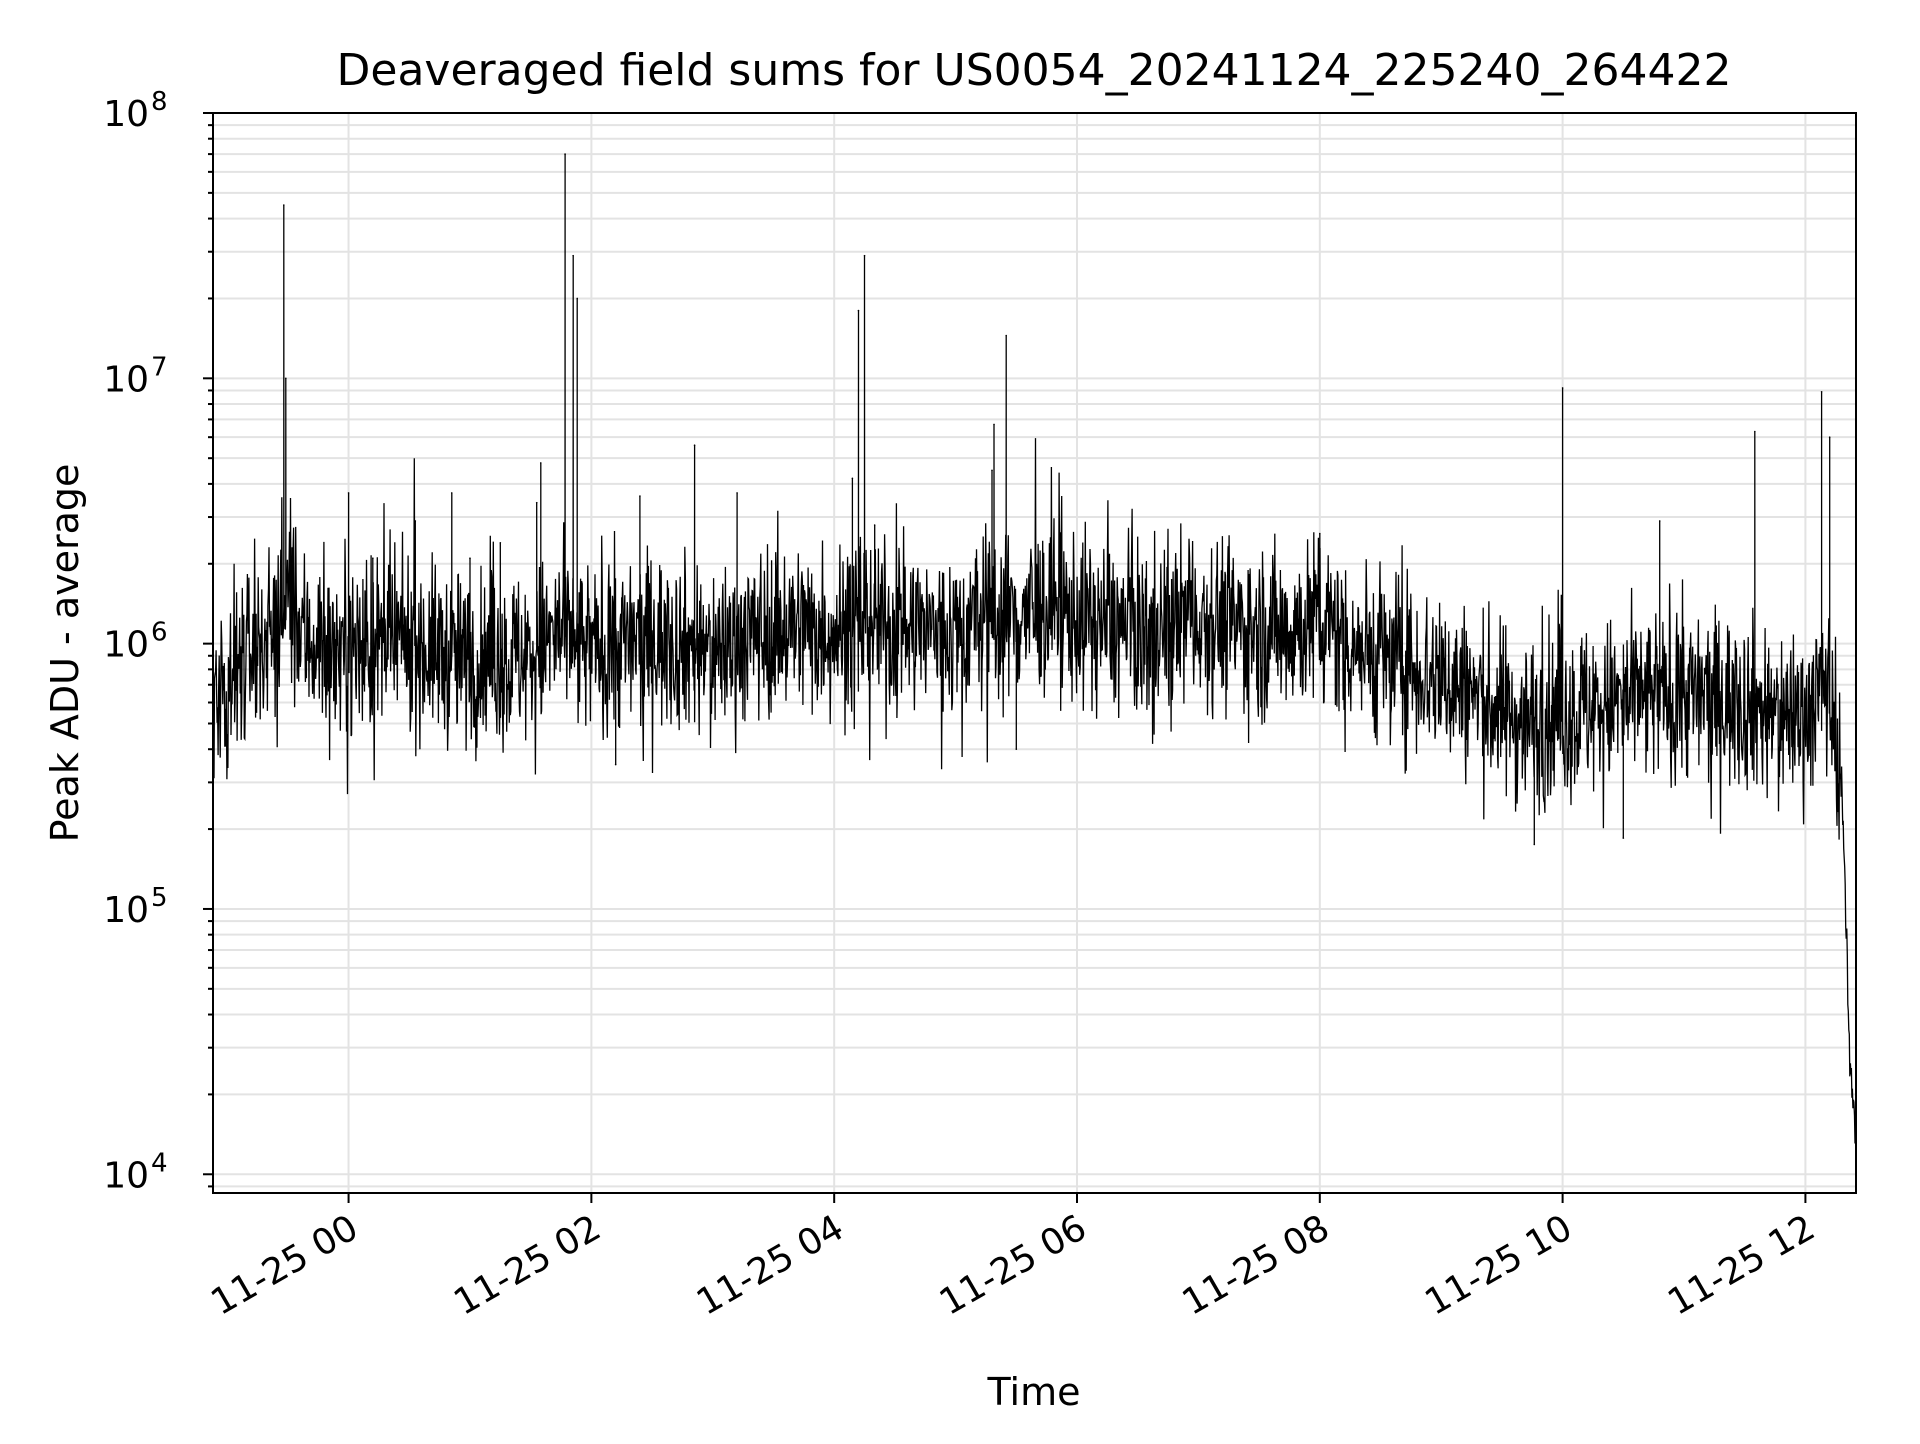 The image size is (1920, 1444). Describe the element at coordinates (65, 653) in the screenshot. I see `y-axis-label: Peak ADU - average` at that location.